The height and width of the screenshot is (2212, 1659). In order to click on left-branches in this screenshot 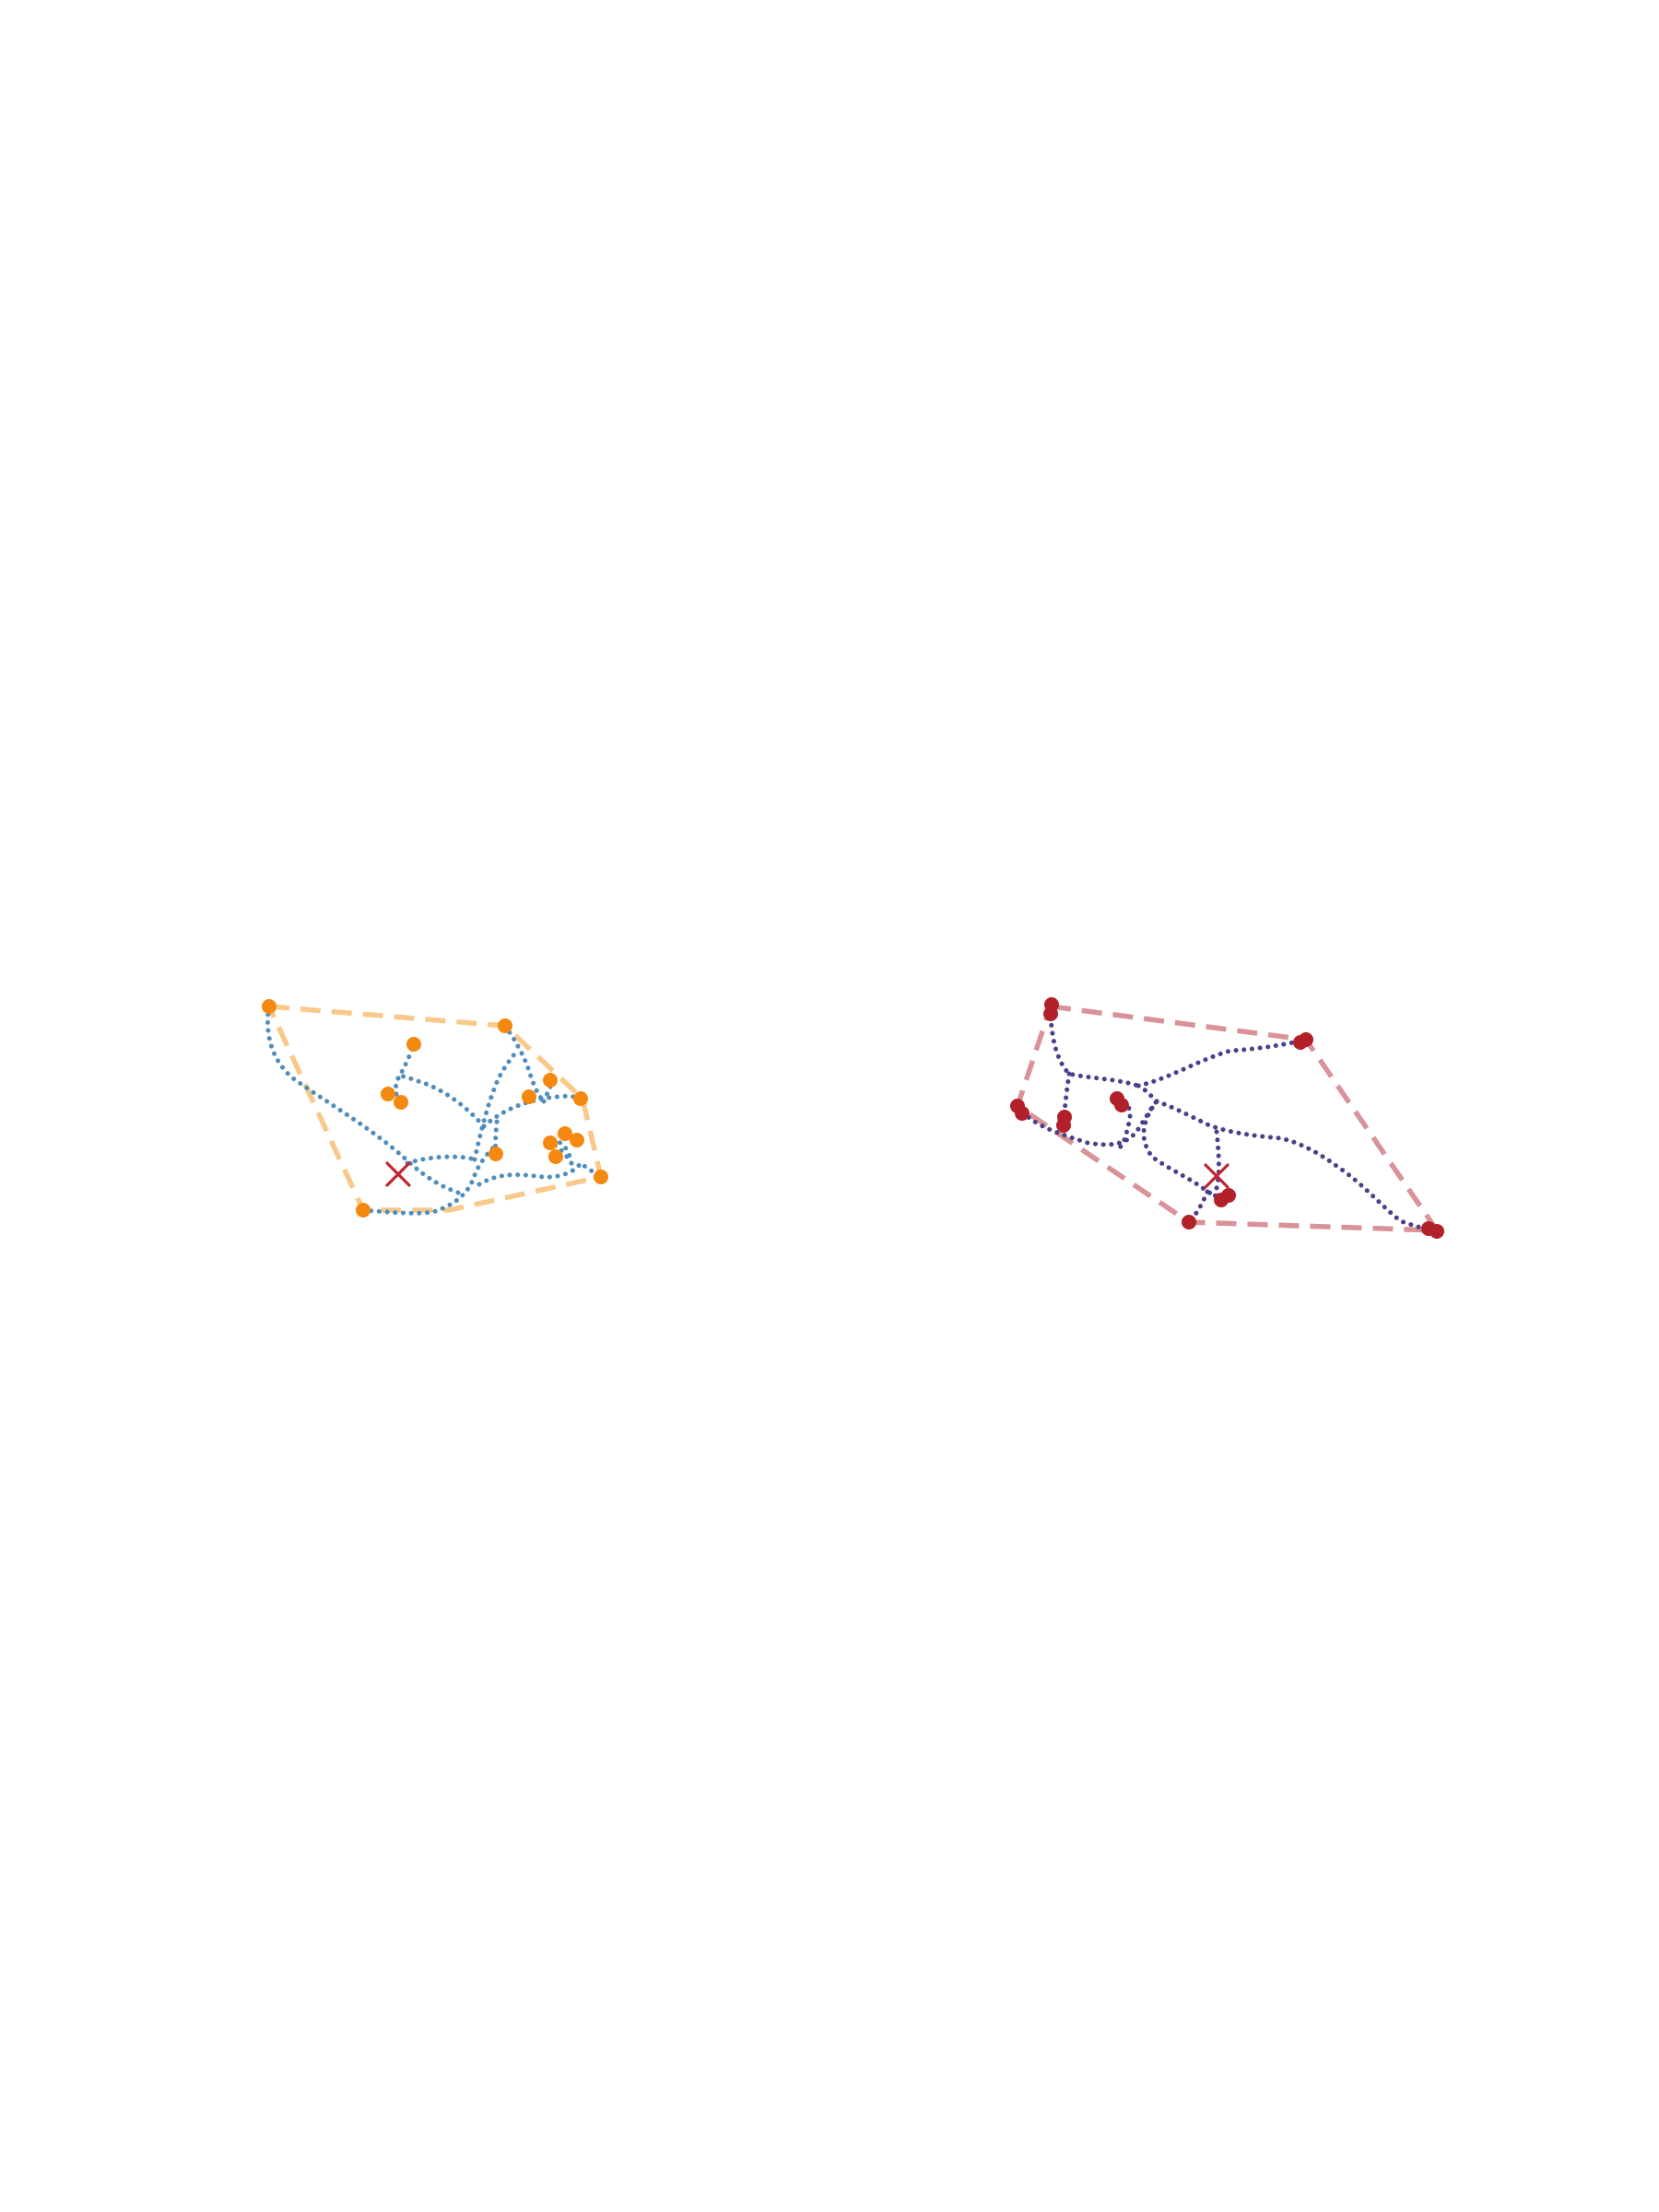, I will do `click(434, 1110)`.